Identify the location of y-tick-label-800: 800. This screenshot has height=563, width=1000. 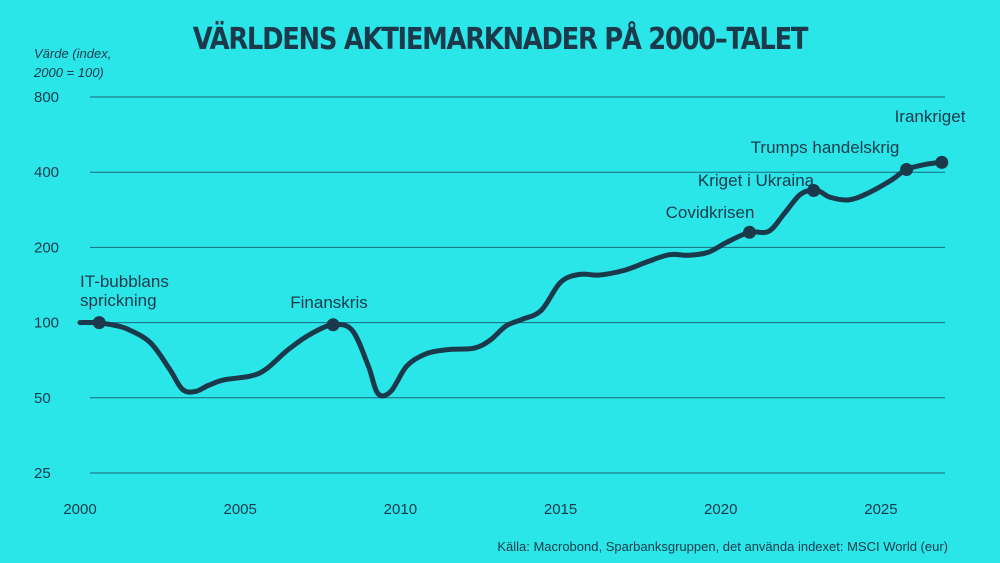
(46, 97).